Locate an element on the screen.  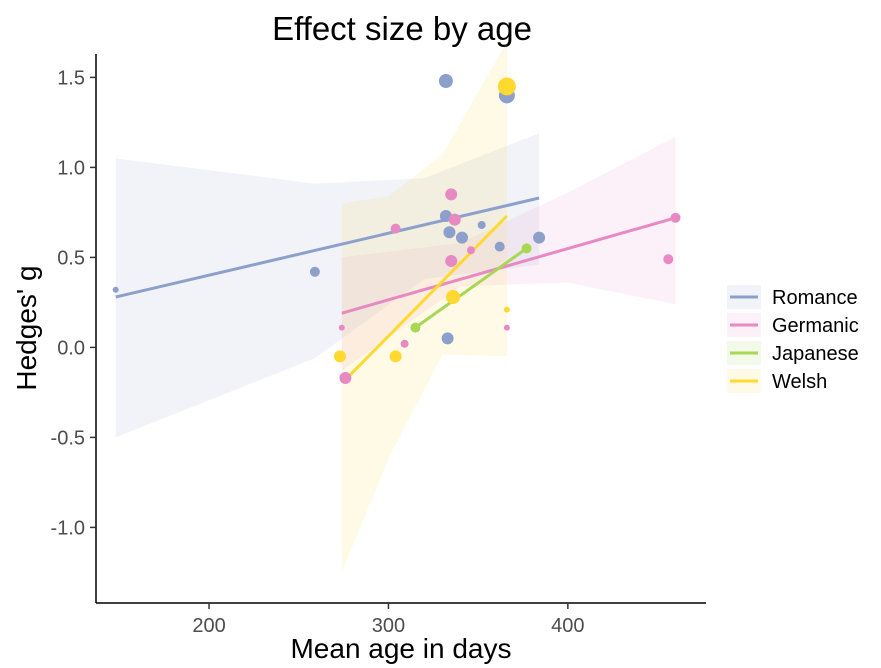
legend-label-japanese: Japanese is located at coordinates (815, 354).